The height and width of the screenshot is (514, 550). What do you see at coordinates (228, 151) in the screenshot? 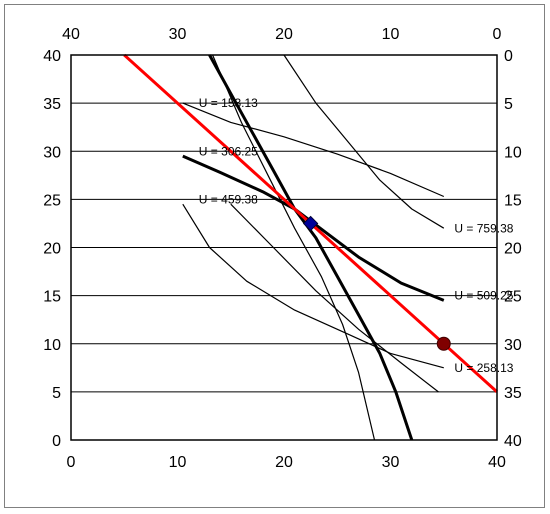
I see `utility-label: U = 306.25` at bounding box center [228, 151].